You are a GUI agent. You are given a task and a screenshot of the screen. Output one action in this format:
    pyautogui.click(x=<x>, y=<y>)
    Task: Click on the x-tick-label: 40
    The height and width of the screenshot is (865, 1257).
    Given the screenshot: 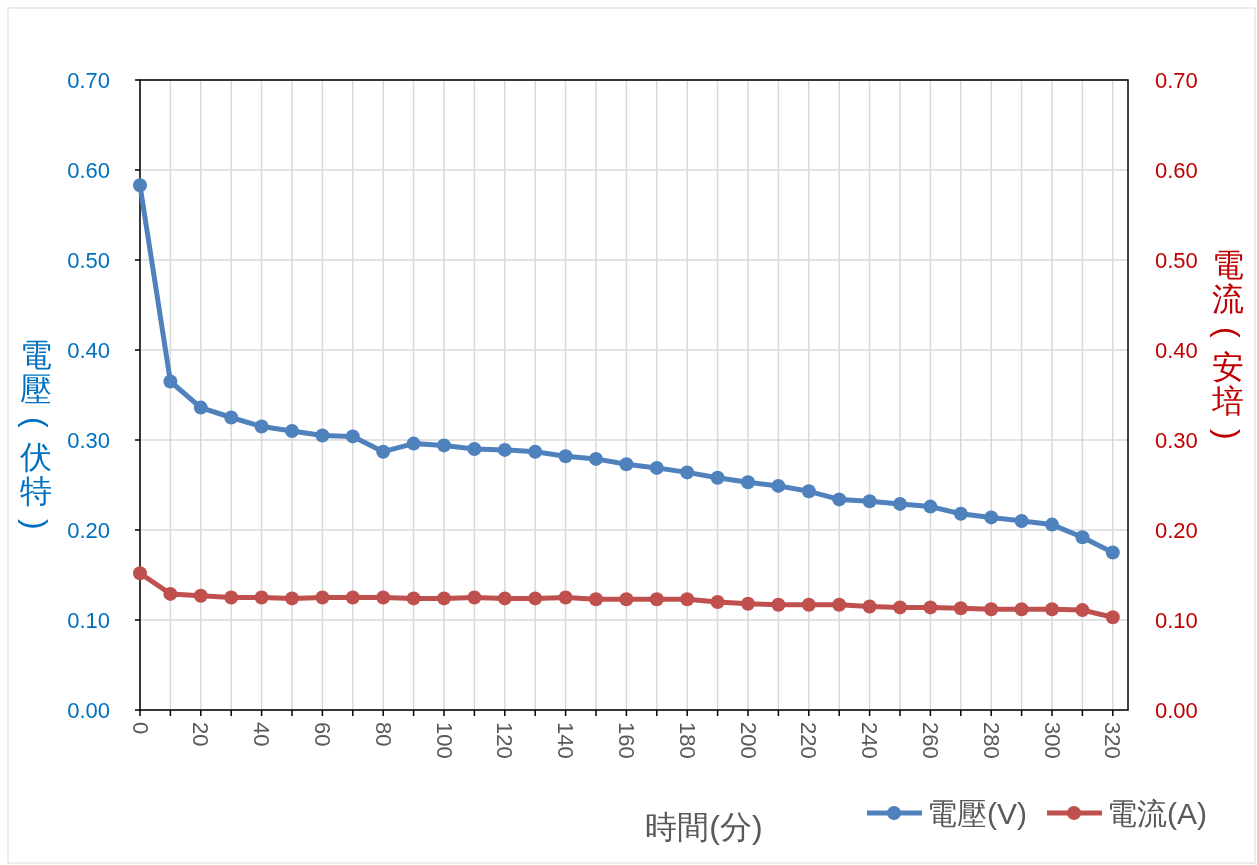 What is the action you would take?
    pyautogui.click(x=262, y=734)
    